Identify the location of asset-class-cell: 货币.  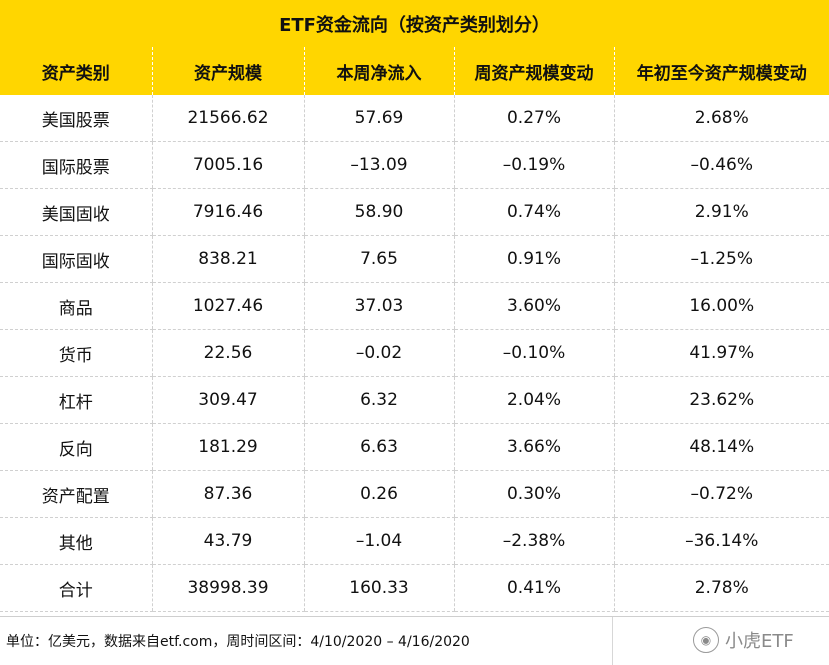
(76, 353).